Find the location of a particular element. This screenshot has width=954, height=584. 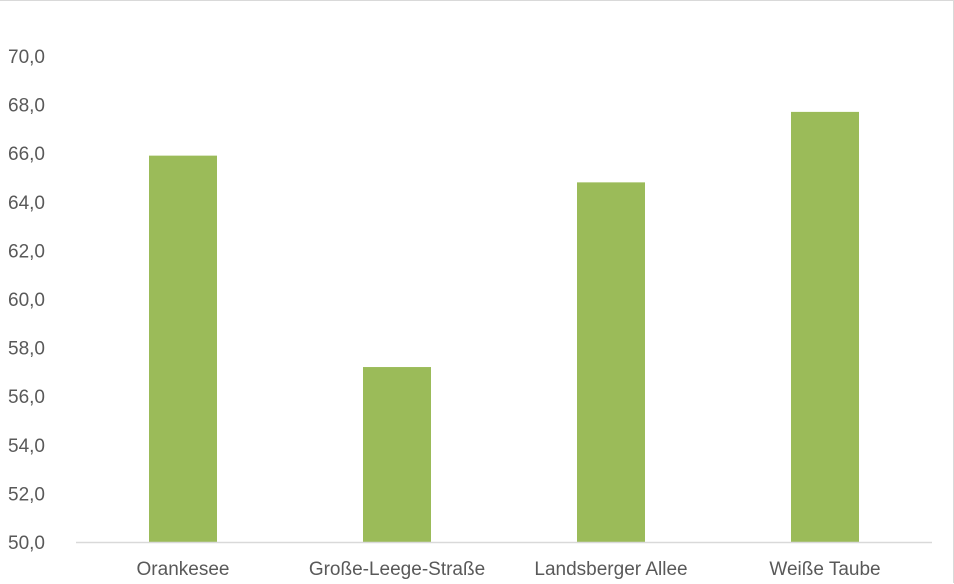

y-tick-label: 66,0 is located at coordinates (26, 154).